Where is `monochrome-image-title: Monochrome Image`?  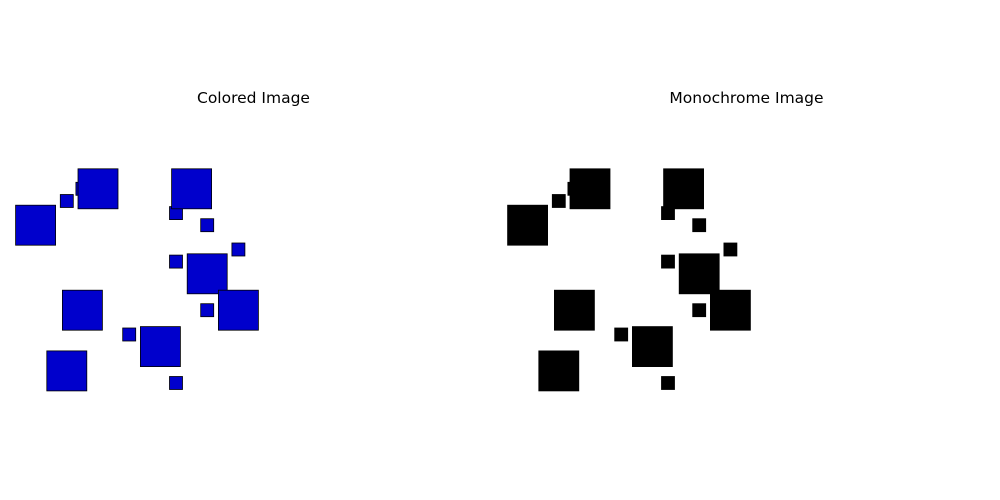
monochrome-image-title: Monochrome Image is located at coordinates (746, 98).